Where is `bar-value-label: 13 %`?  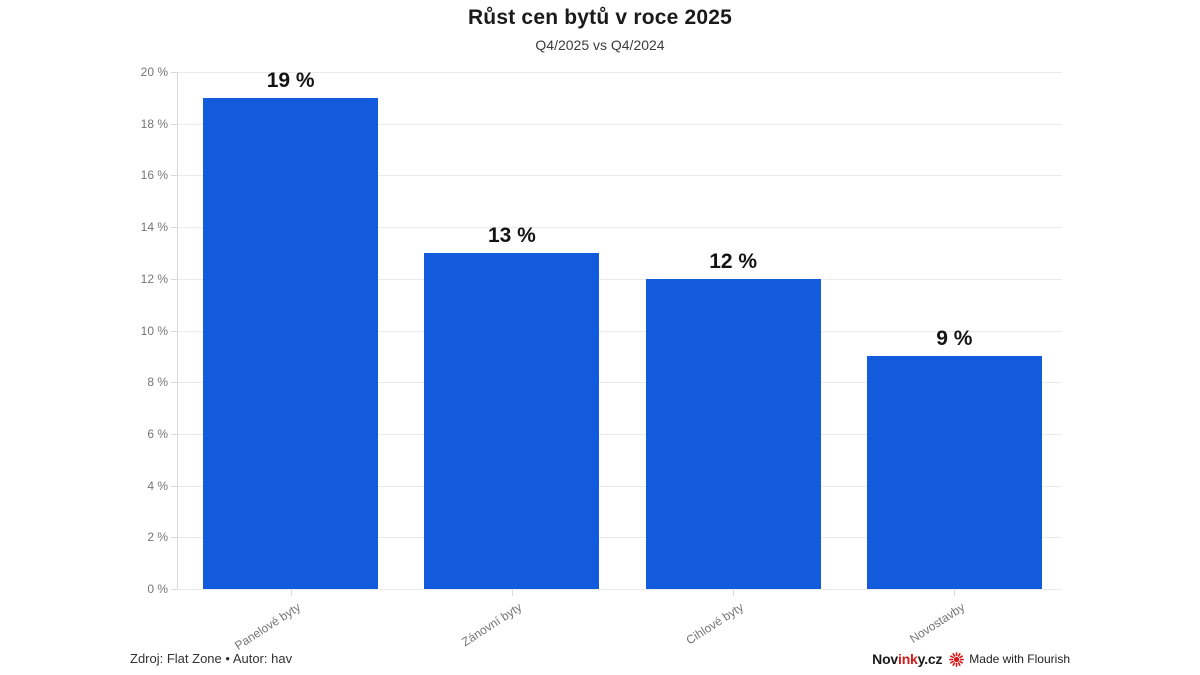
bar-value-label: 13 % is located at coordinates (511, 235).